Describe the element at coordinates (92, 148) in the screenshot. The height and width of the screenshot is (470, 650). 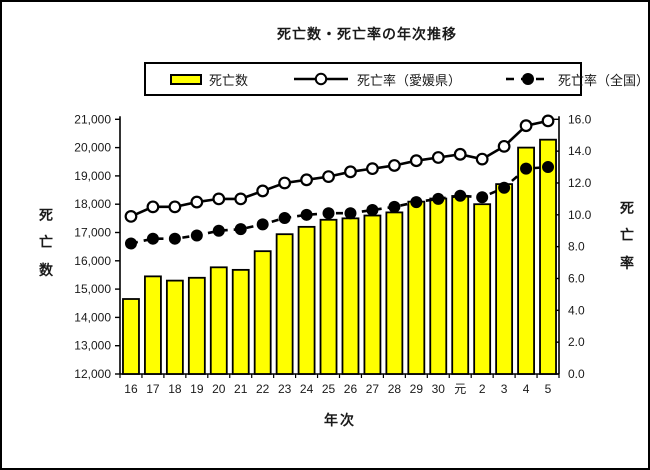
I see `left-axis-tick-label: 20,000` at that location.